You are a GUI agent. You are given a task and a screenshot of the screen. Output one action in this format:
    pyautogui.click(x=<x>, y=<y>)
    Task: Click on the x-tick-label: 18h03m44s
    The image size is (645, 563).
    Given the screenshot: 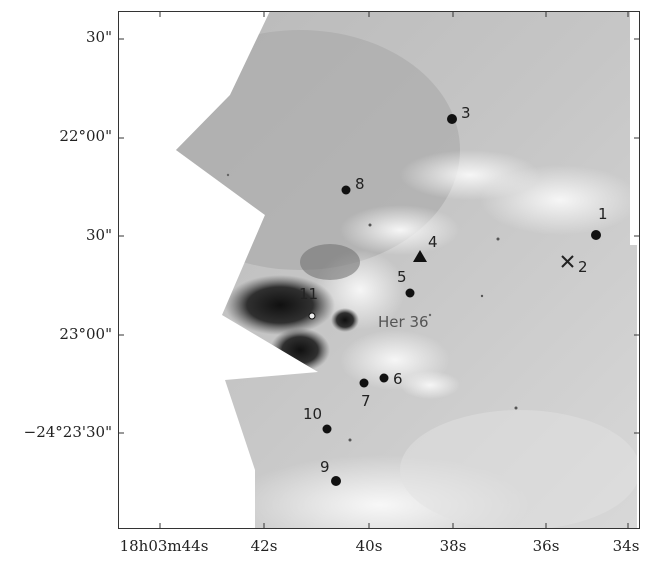 What is the action you would take?
    pyautogui.click(x=164, y=546)
    